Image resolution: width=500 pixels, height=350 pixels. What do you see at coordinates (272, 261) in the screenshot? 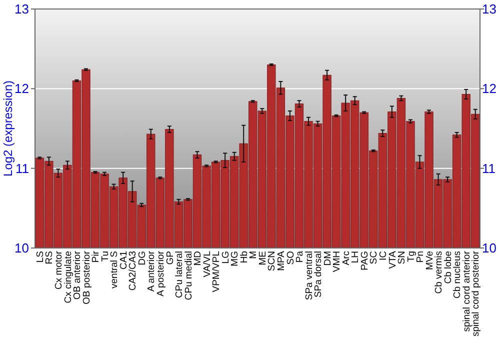
I see `x-tick-label: SCN` at bounding box center [272, 261].